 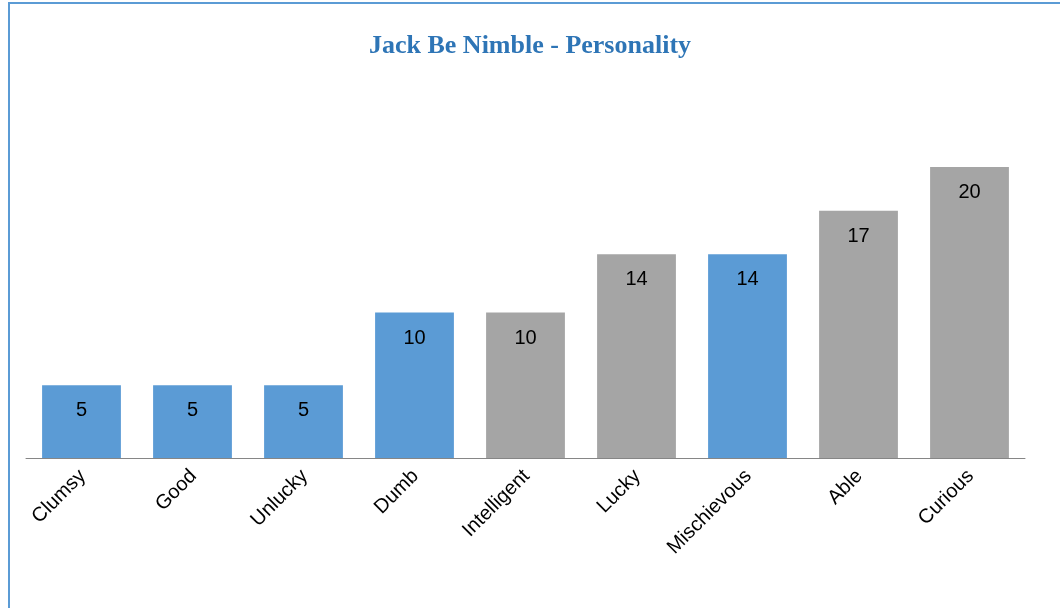 I want to click on data-label: 17, so click(x=858, y=234).